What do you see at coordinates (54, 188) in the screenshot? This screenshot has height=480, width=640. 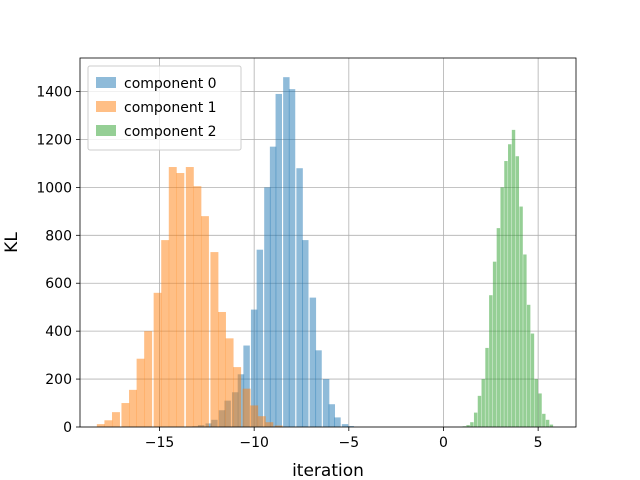 I see `y-tick-label: 1000` at bounding box center [54, 188].